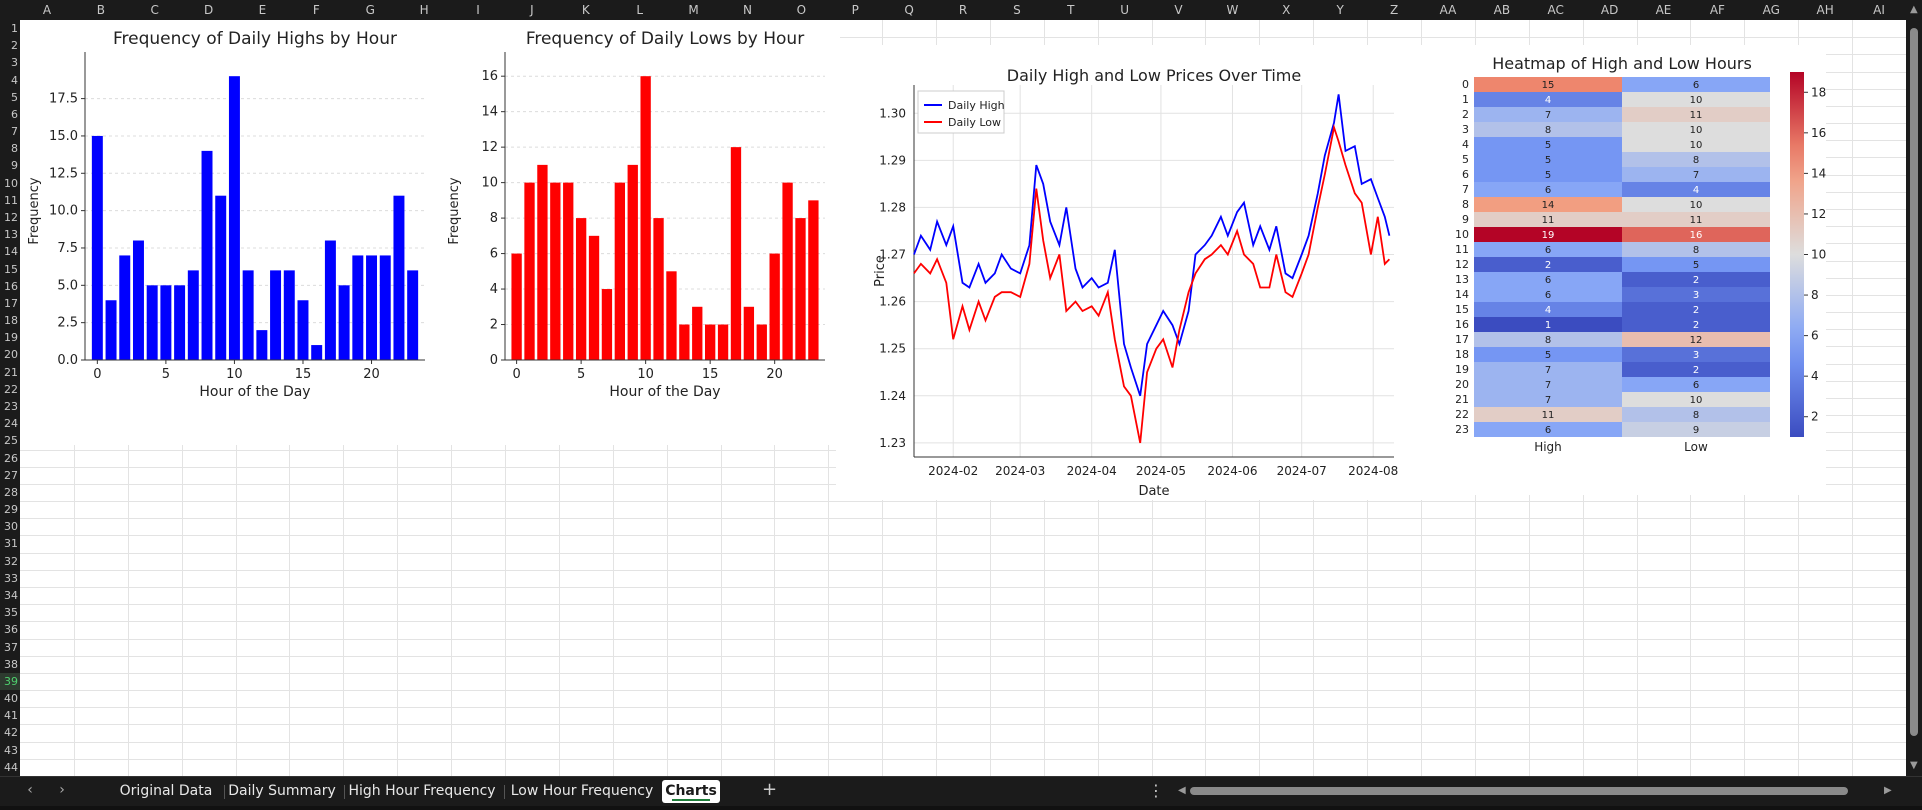 This screenshot has width=1922, height=810. I want to click on scroll-right-icon: ▶, so click(1888, 790).